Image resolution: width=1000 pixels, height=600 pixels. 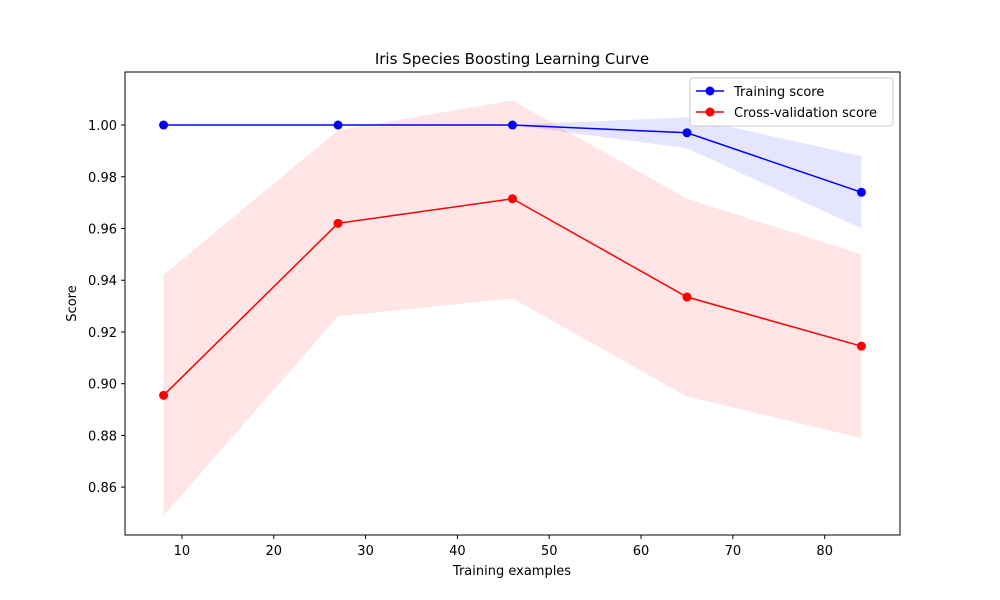 What do you see at coordinates (102, 281) in the screenshot?
I see `y-tick-label: 0.94` at bounding box center [102, 281].